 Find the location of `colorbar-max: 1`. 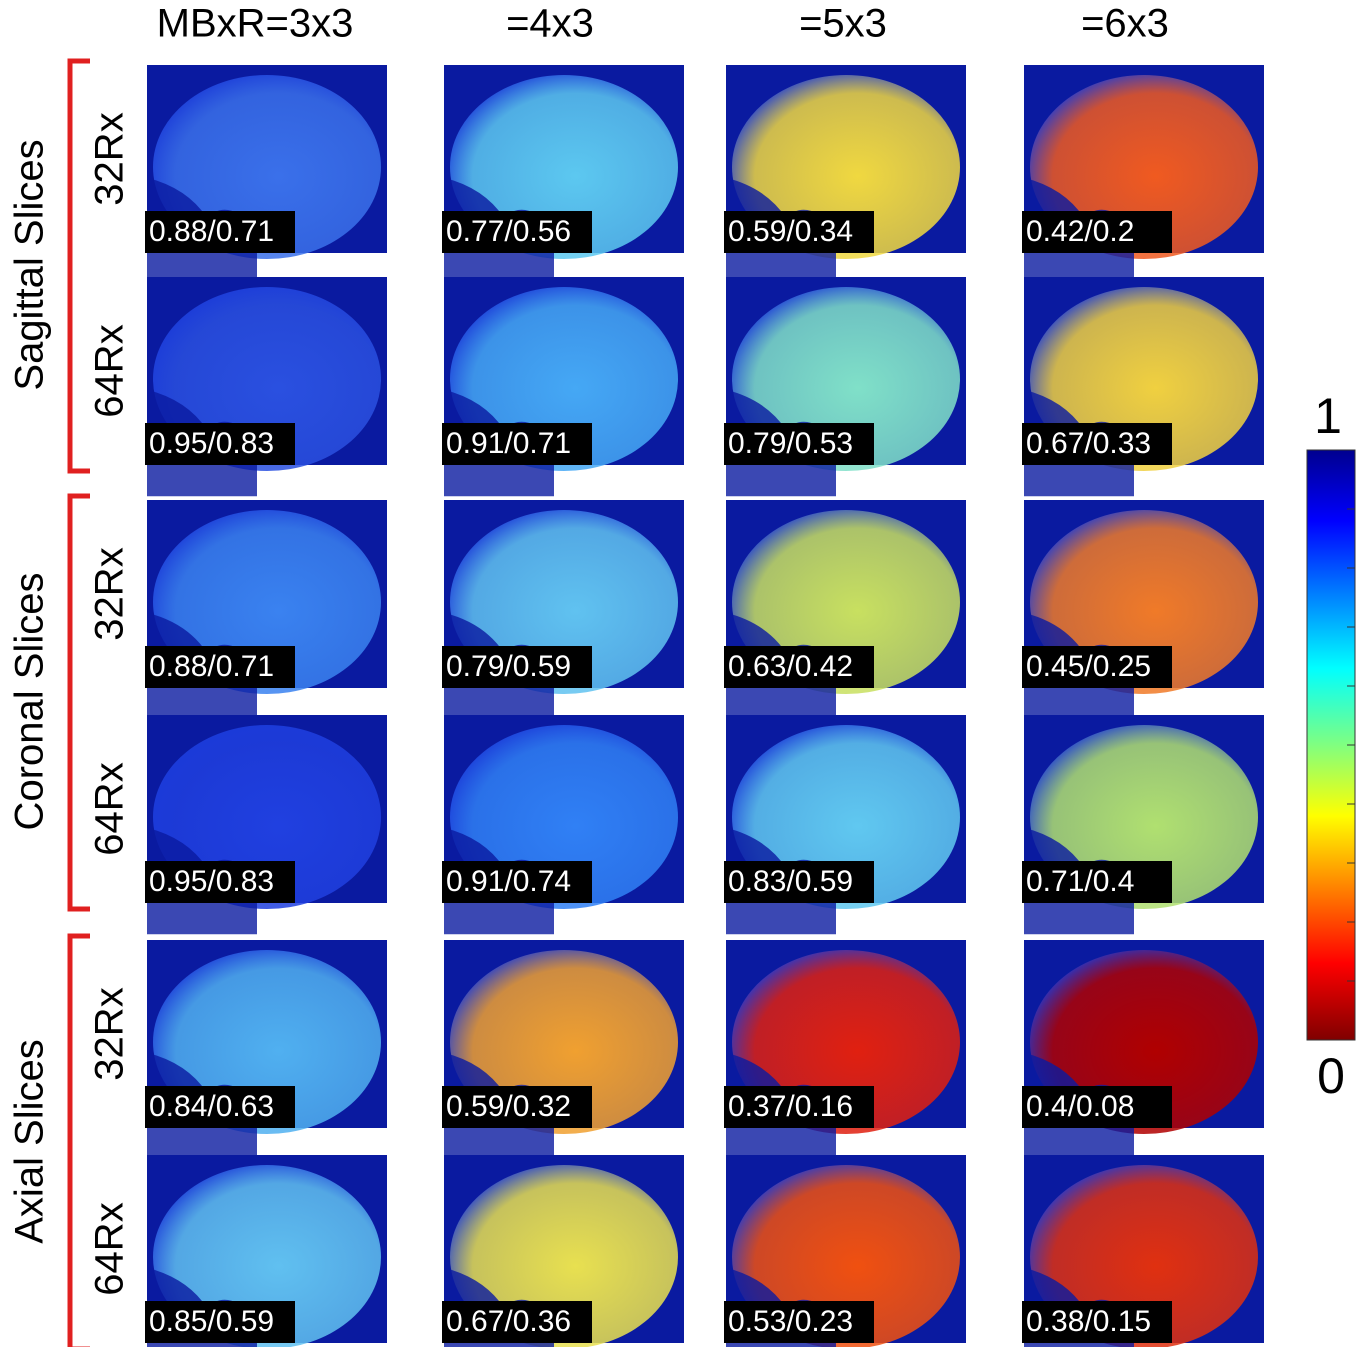

colorbar-max: 1 is located at coordinates (1328, 416).